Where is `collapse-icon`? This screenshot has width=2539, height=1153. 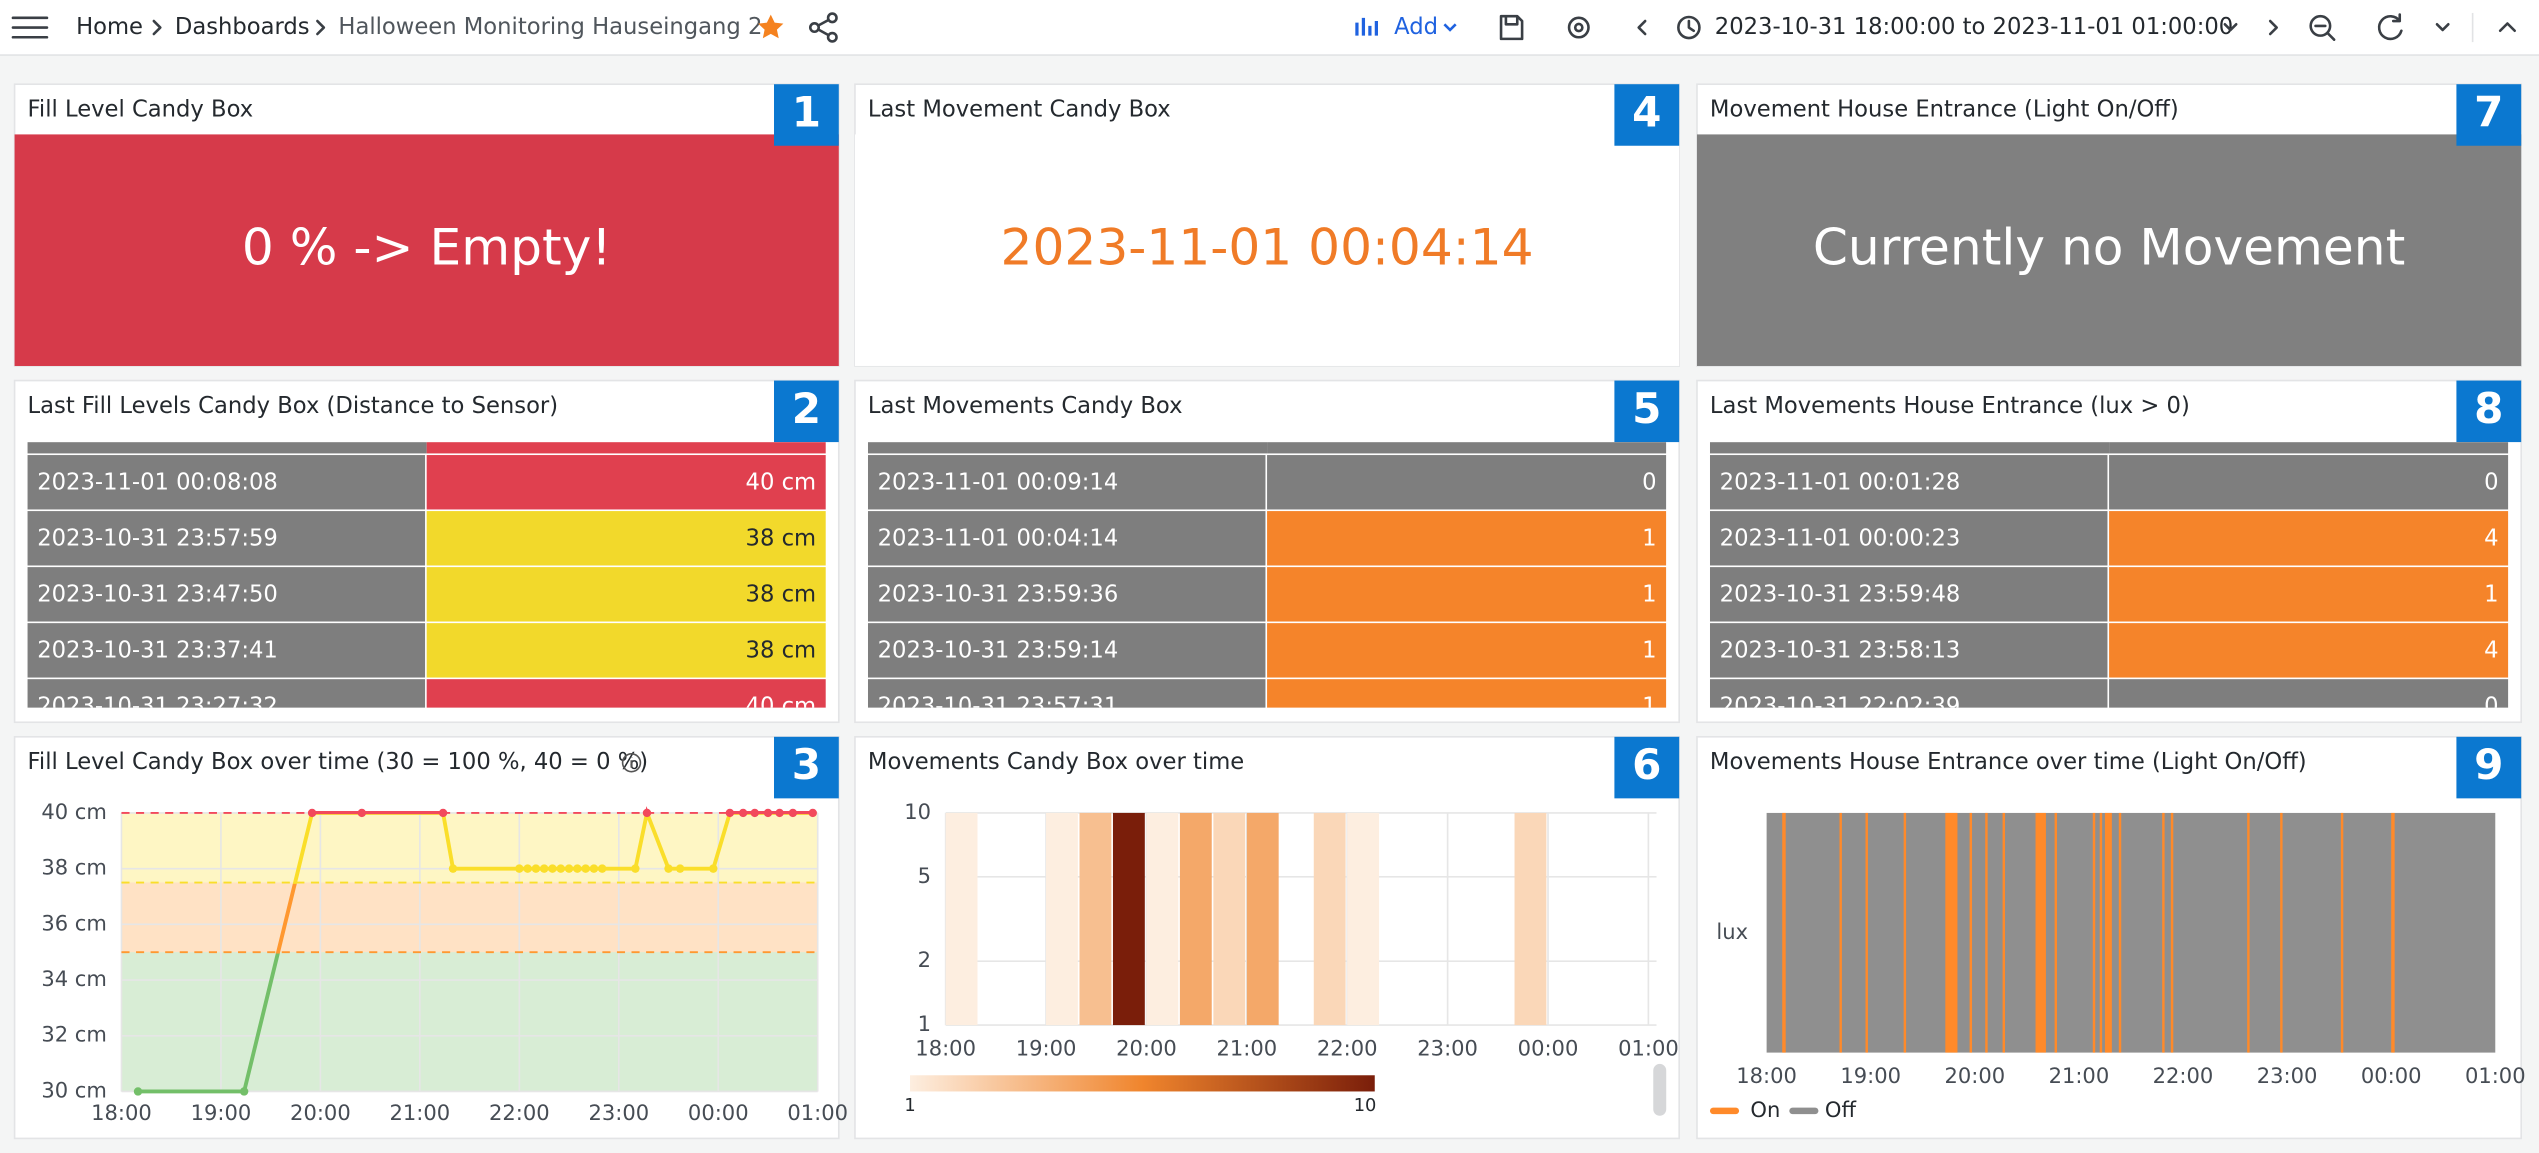 collapse-icon is located at coordinates (2507, 27).